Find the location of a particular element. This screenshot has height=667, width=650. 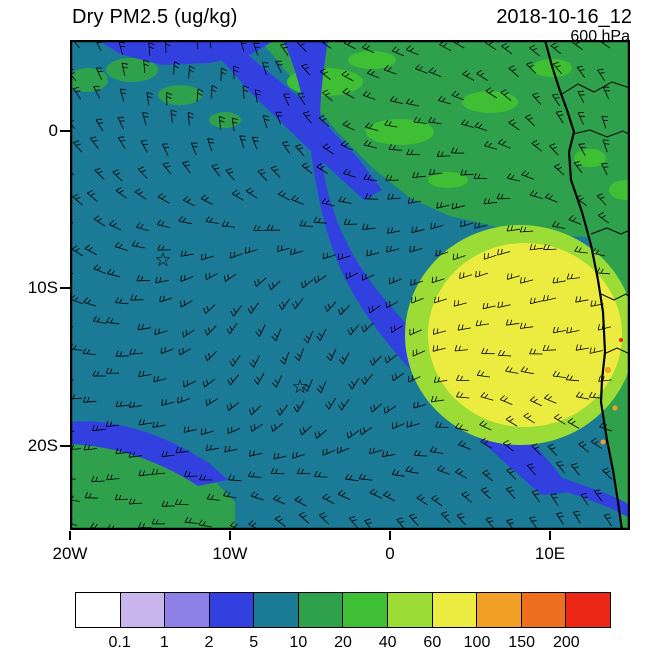

colorbar is located at coordinates (343, 610).